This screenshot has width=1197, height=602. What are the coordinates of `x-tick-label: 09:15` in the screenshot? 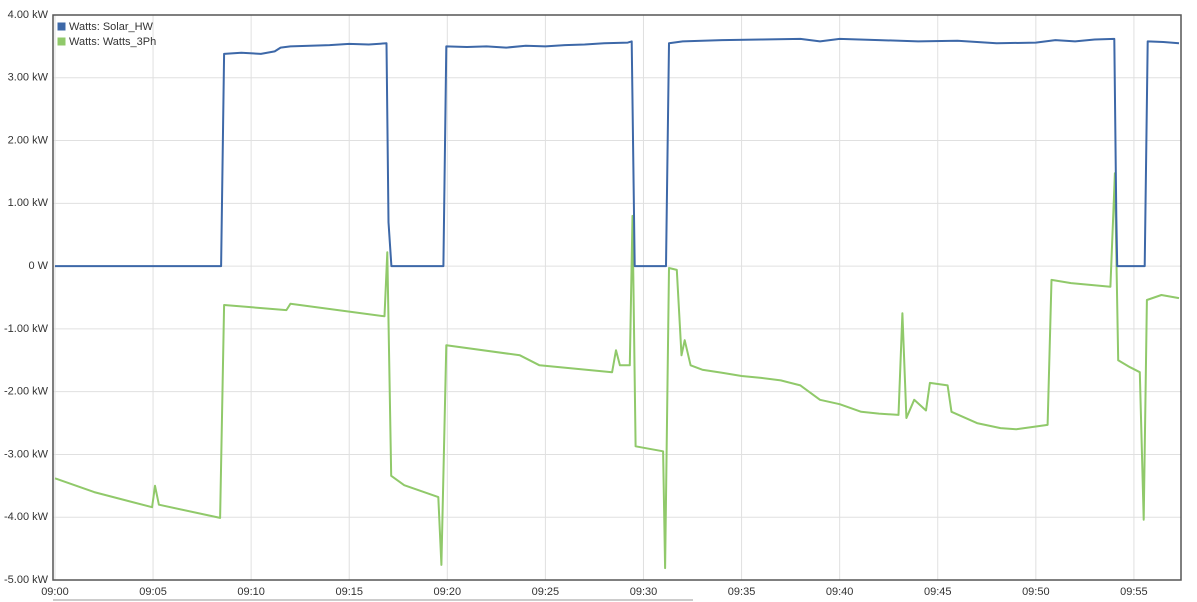 It's located at (349, 592).